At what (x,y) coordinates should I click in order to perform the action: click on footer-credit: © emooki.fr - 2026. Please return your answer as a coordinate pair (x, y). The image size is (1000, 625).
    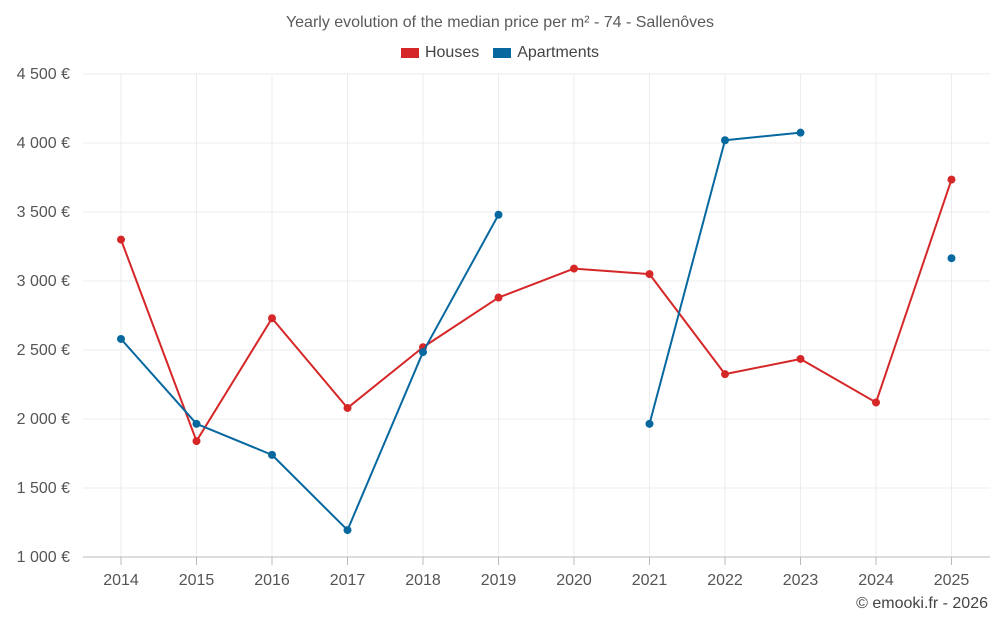
    Looking at the image, I should click on (922, 603).